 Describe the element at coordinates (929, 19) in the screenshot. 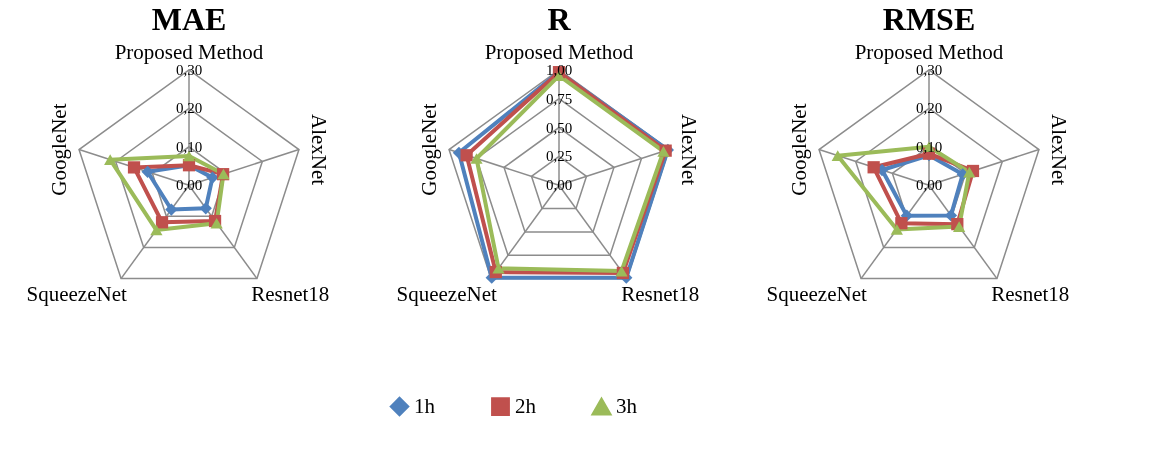

I see `chart-title: RMSE` at that location.